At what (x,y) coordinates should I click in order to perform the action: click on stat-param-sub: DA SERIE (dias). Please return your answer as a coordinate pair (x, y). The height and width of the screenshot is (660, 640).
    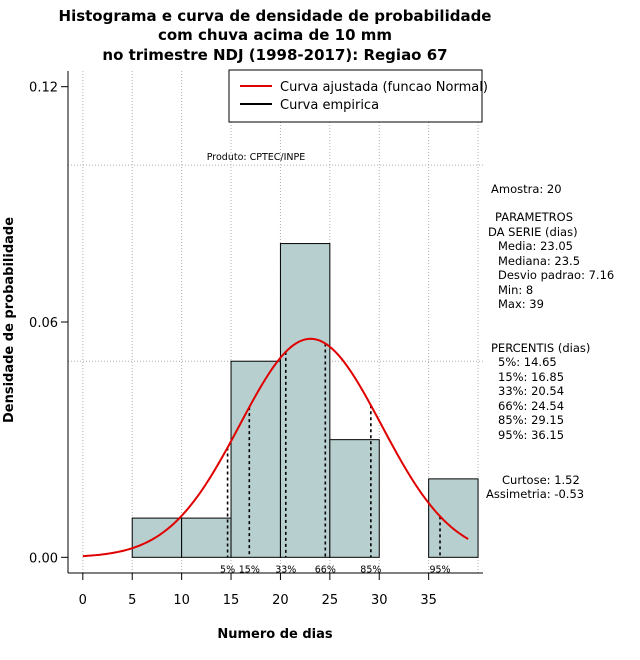
    Looking at the image, I should click on (533, 232).